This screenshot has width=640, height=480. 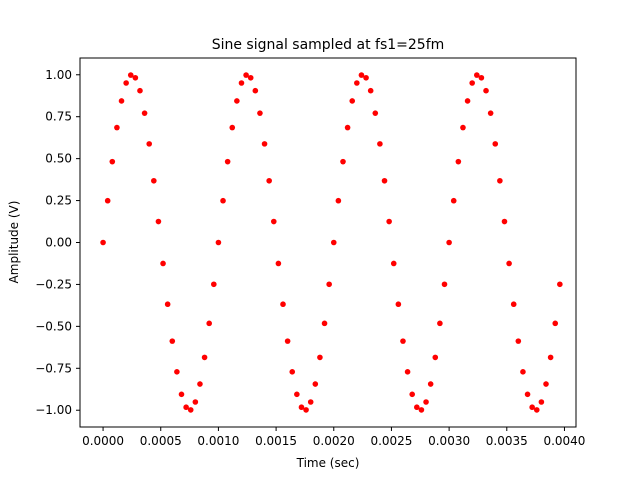 I want to click on x-tick-label: 0.0030, so click(x=449, y=441).